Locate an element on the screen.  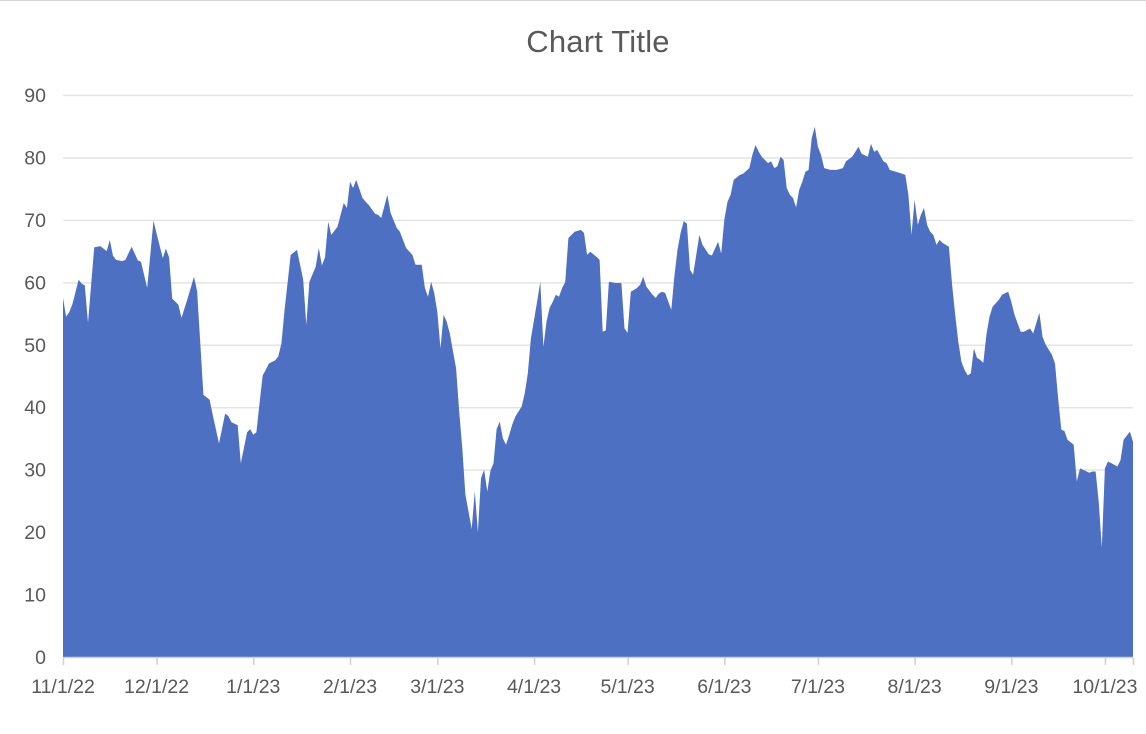
x-axis-tick-label: 7/1/23 is located at coordinates (818, 687).